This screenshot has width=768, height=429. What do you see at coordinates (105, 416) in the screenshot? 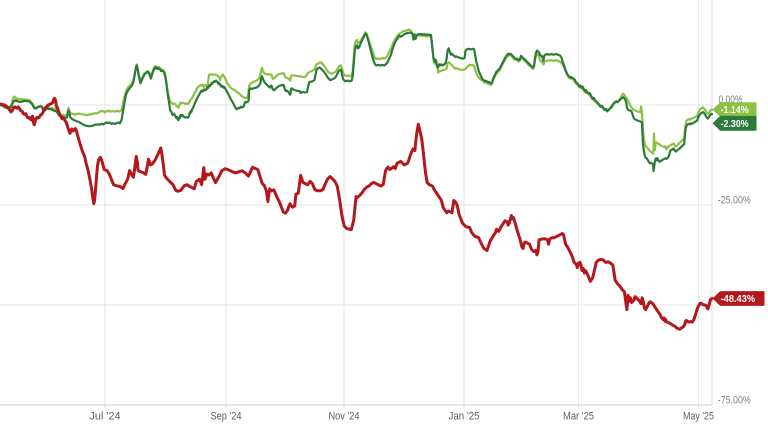
I see `svg-text: Jul '24` at bounding box center [105, 416].